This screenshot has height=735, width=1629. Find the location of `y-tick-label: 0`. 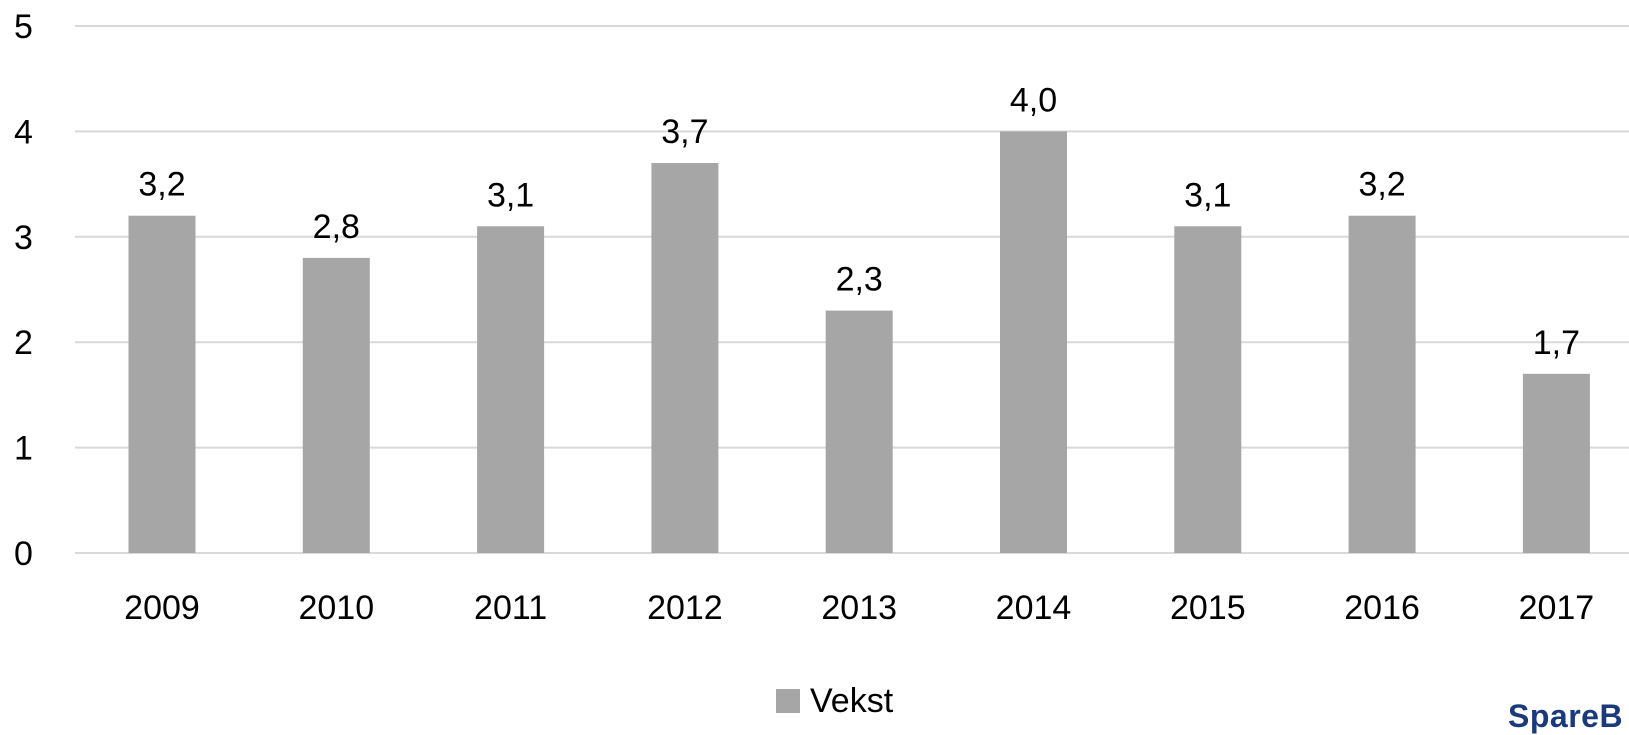

y-tick-label: 0 is located at coordinates (23, 554).